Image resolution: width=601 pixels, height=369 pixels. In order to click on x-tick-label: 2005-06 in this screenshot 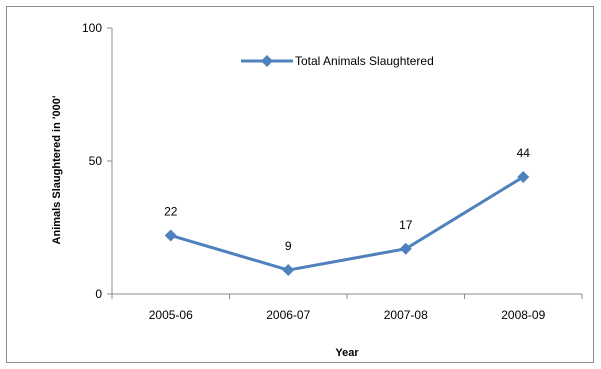, I will do `click(171, 315)`.